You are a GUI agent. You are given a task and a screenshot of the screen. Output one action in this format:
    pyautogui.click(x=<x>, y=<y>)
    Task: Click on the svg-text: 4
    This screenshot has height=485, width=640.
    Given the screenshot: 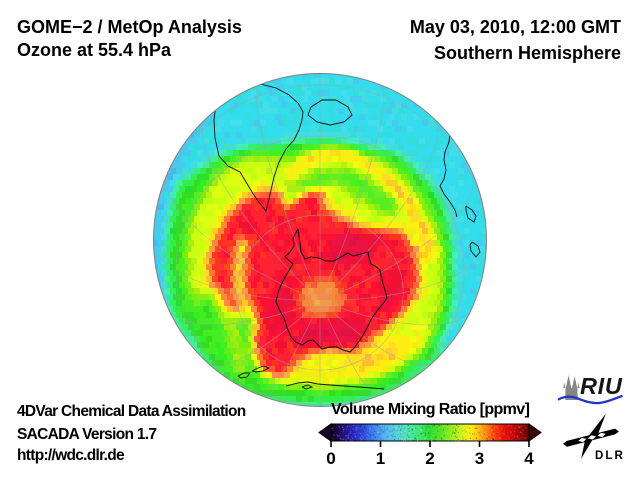 What is the action you would take?
    pyautogui.click(x=529, y=458)
    